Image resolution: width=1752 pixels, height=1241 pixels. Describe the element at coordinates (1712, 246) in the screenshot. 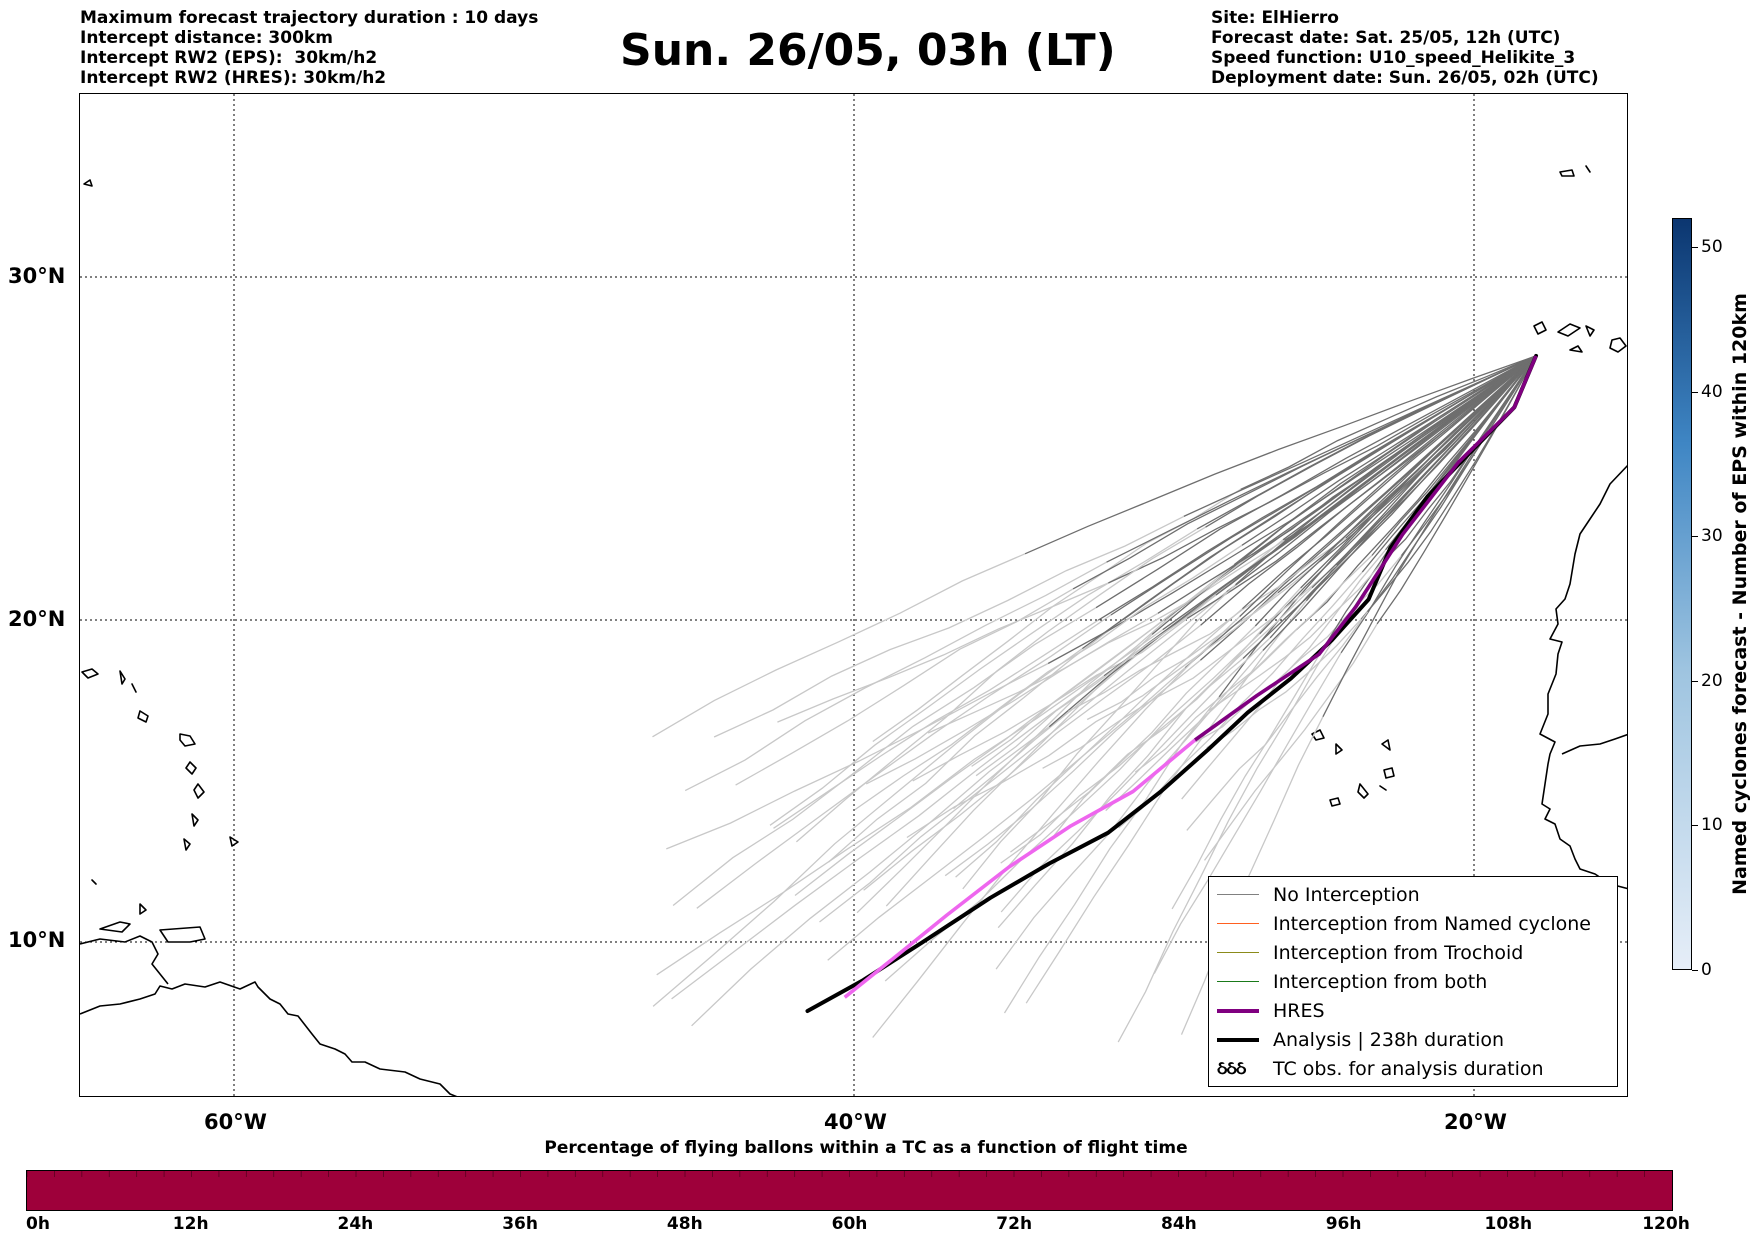

I see `colorbar-tick-label: 50` at that location.